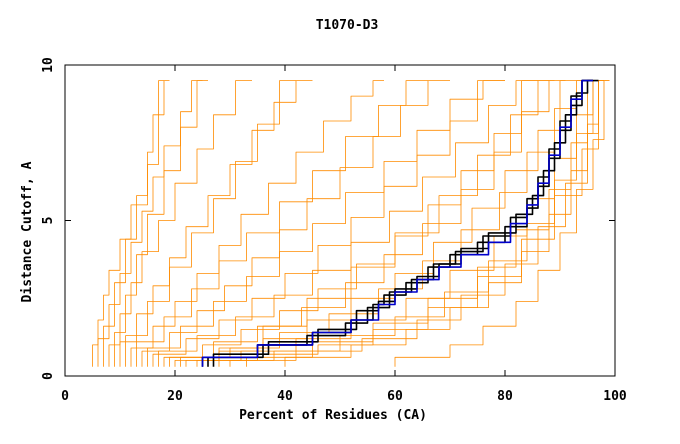 The height and width of the screenshot is (444, 680). I want to click on x-tick-label-4: 80, so click(505, 396).